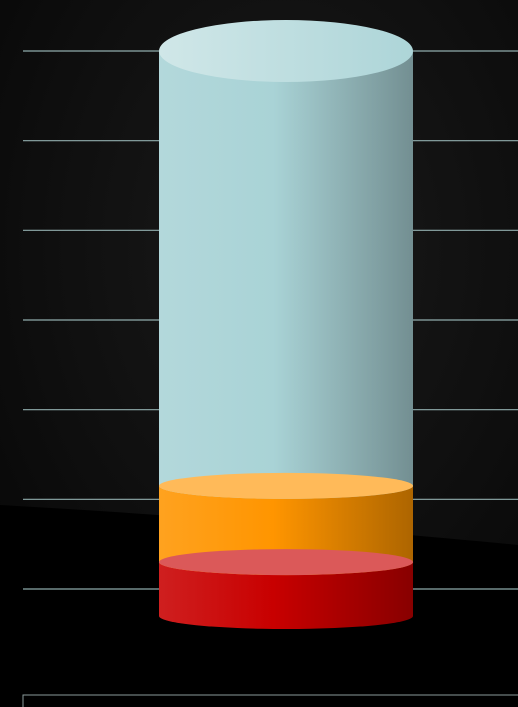 The width and height of the screenshot is (518, 707). I want to click on bottom-frame, so click(270, 700).